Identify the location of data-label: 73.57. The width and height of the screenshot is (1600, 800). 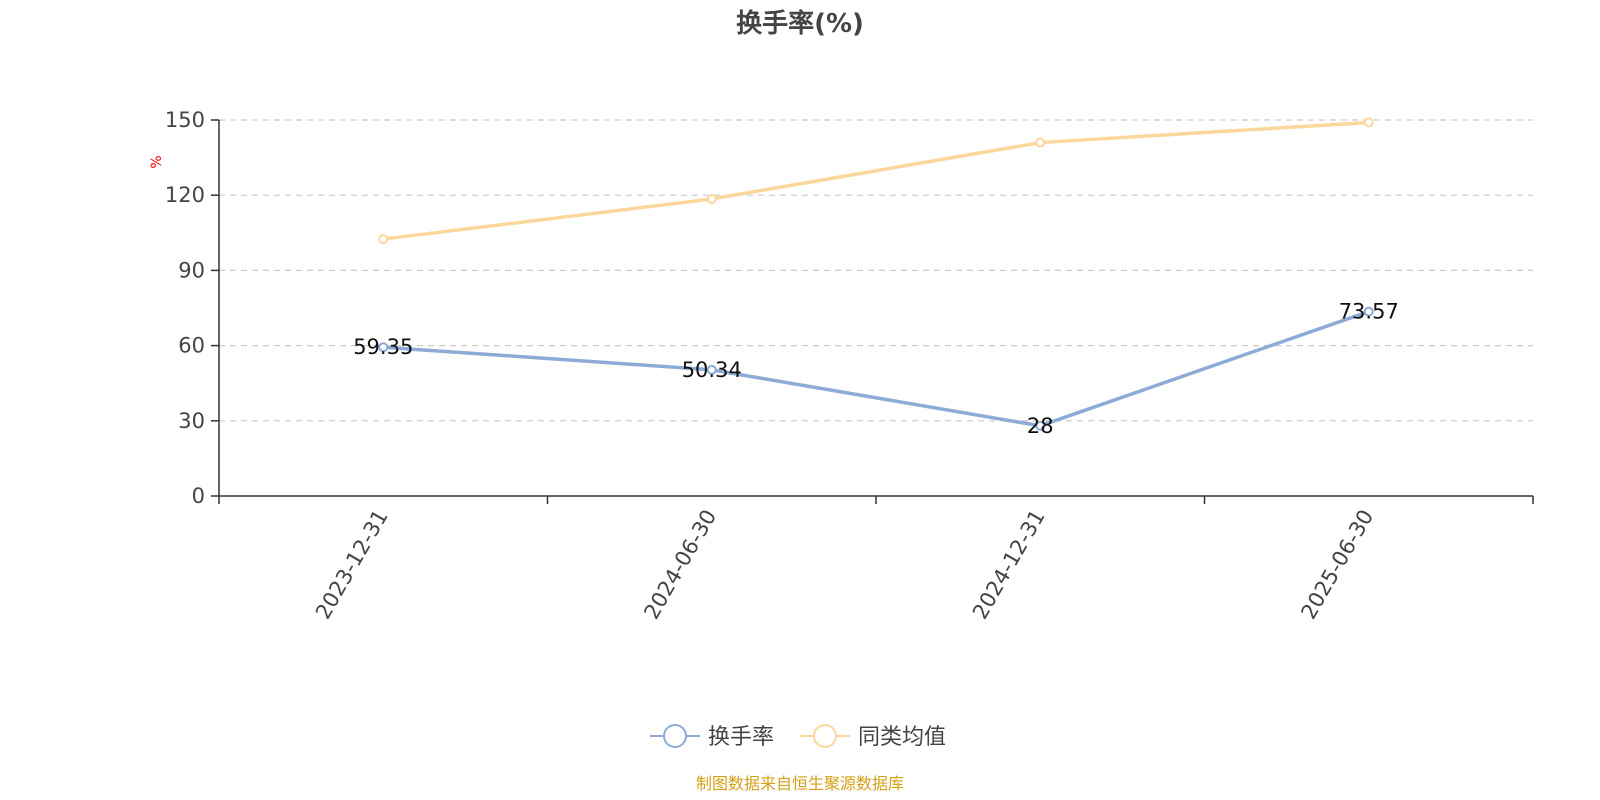
(1369, 312).